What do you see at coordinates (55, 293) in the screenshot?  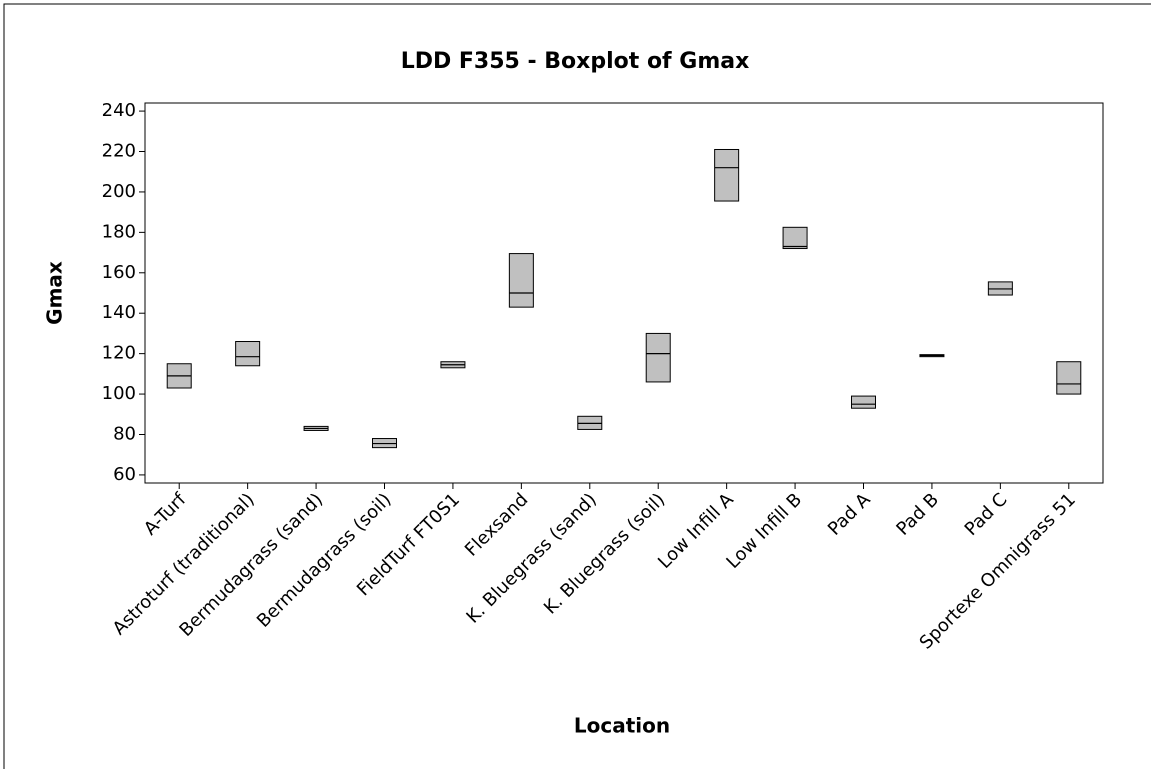 I see `y-axis-label: Gmax` at bounding box center [55, 293].